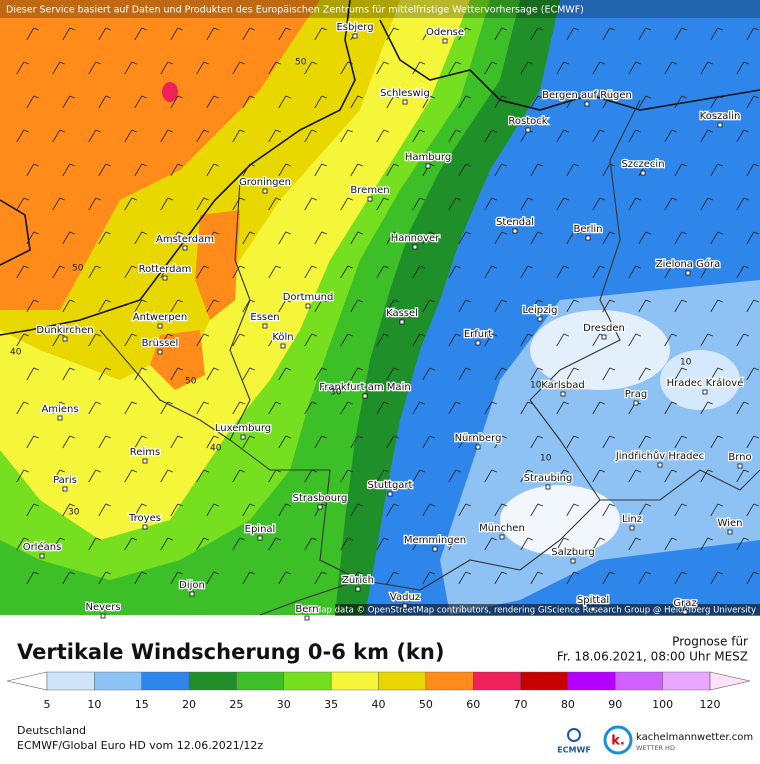  Describe the element at coordinates (574, 735) in the screenshot. I see `ecmwf-icon` at that location.